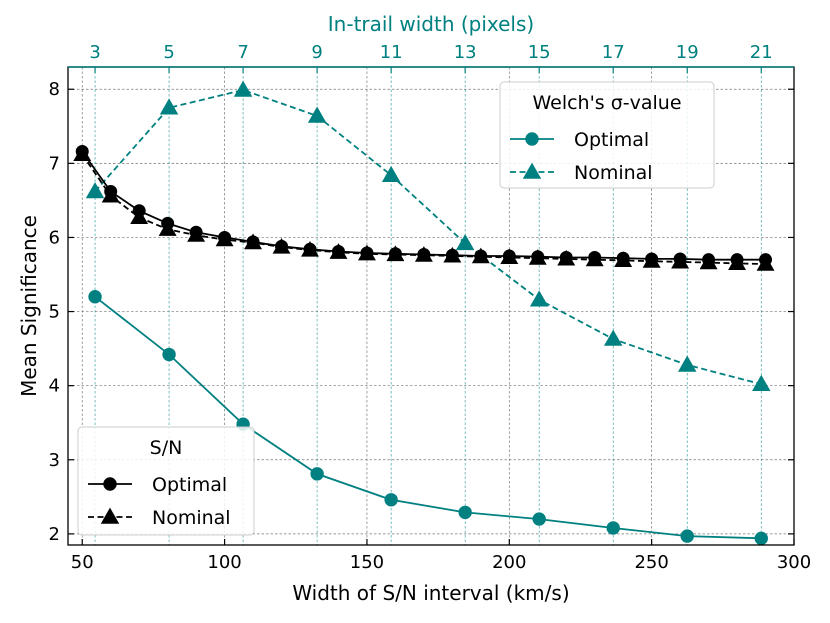 The image size is (830, 623). What do you see at coordinates (29, 306) in the screenshot?
I see `y-axis-title: Mean Significance` at bounding box center [29, 306].